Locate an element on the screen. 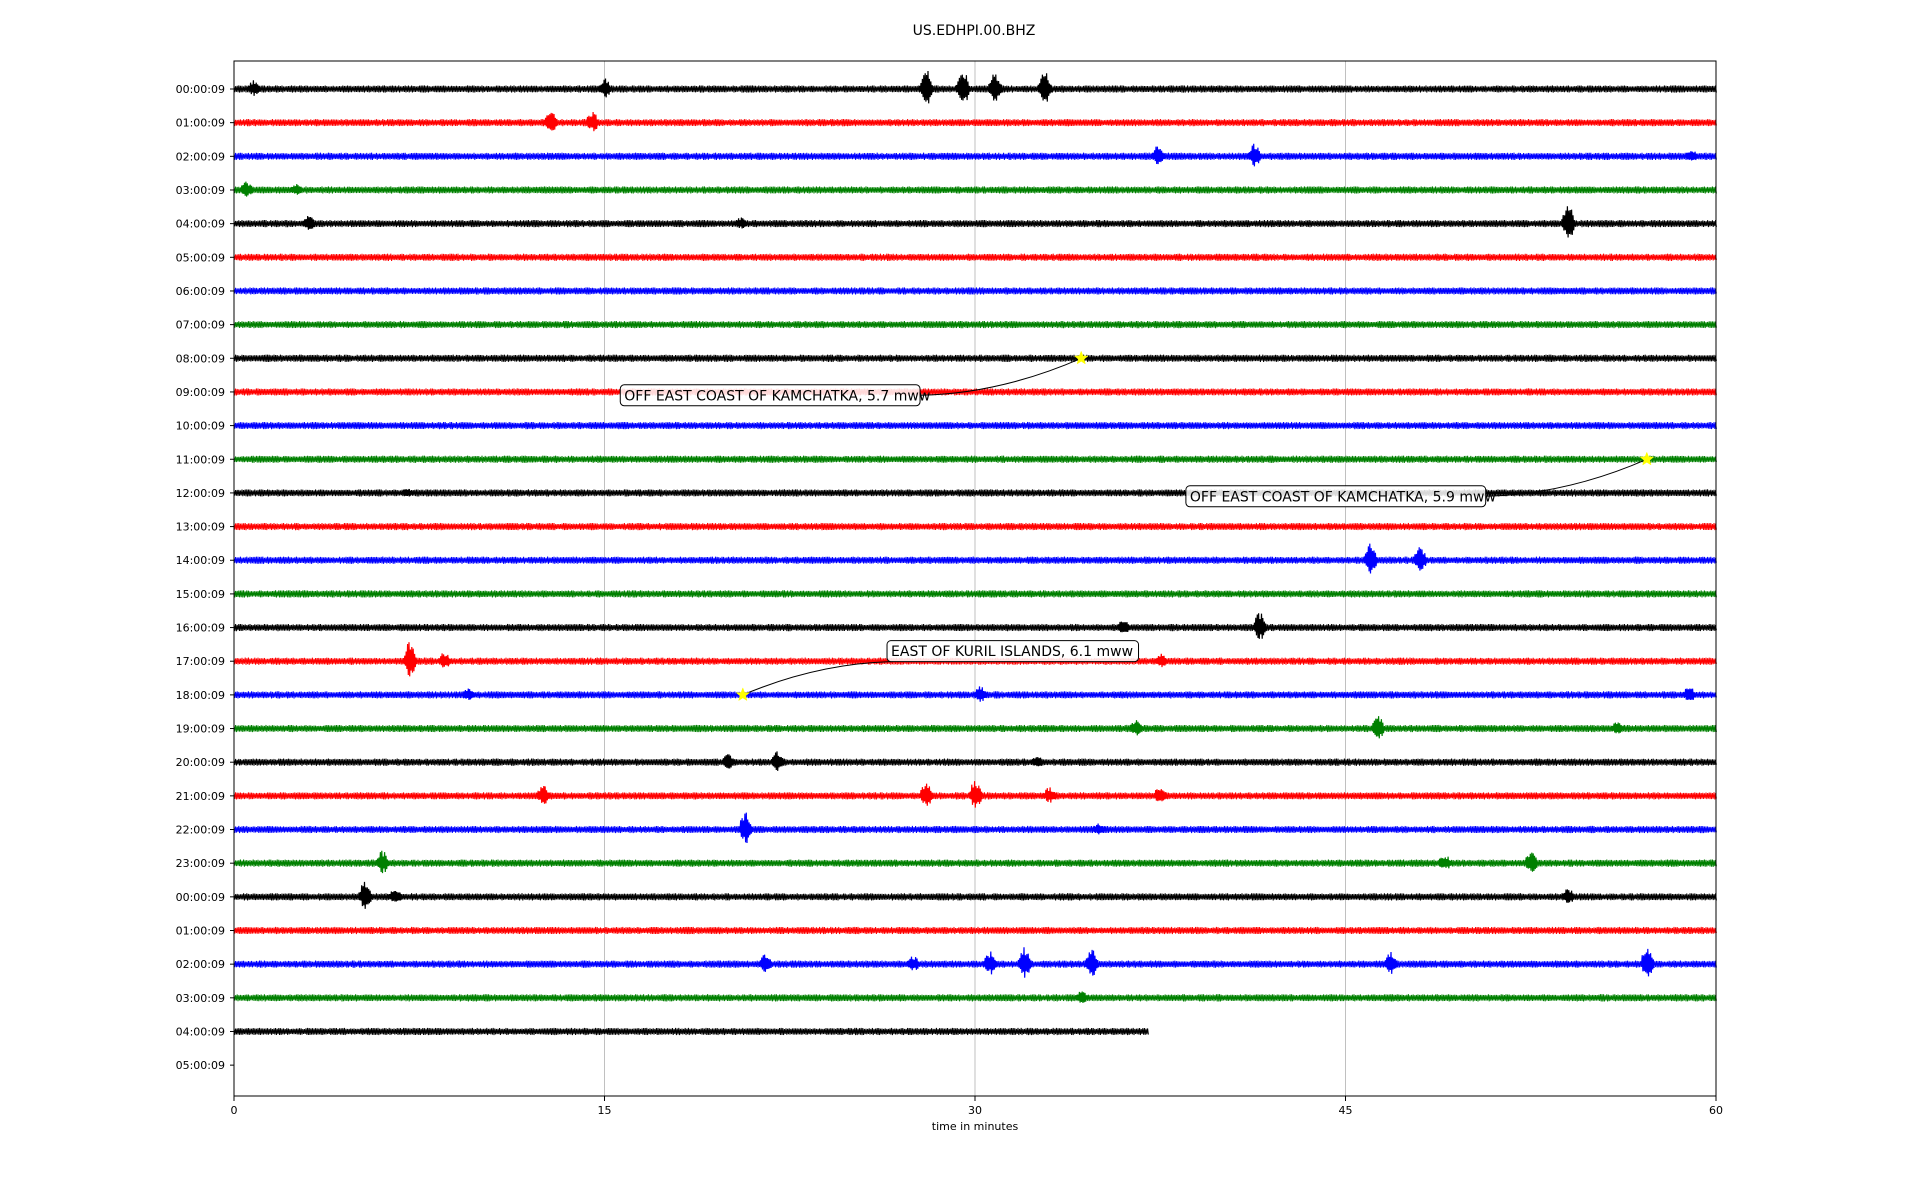 The width and height of the screenshot is (1920, 1200). row-label: 13:00:09 is located at coordinates (200, 527).